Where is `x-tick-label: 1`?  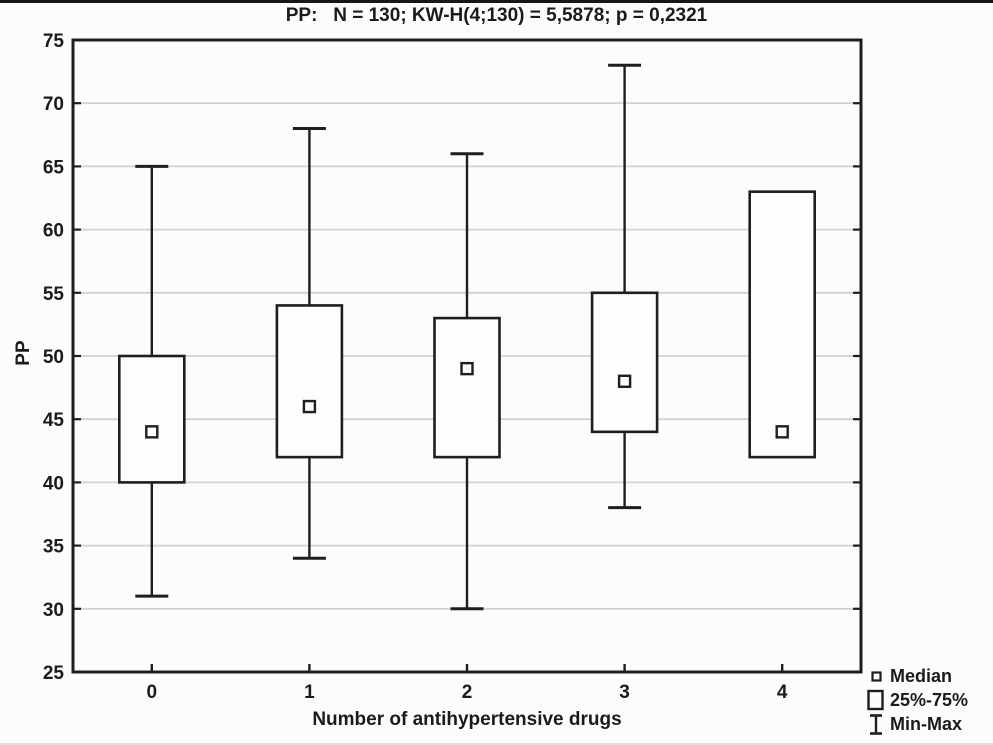 x-tick-label: 1 is located at coordinates (309, 692).